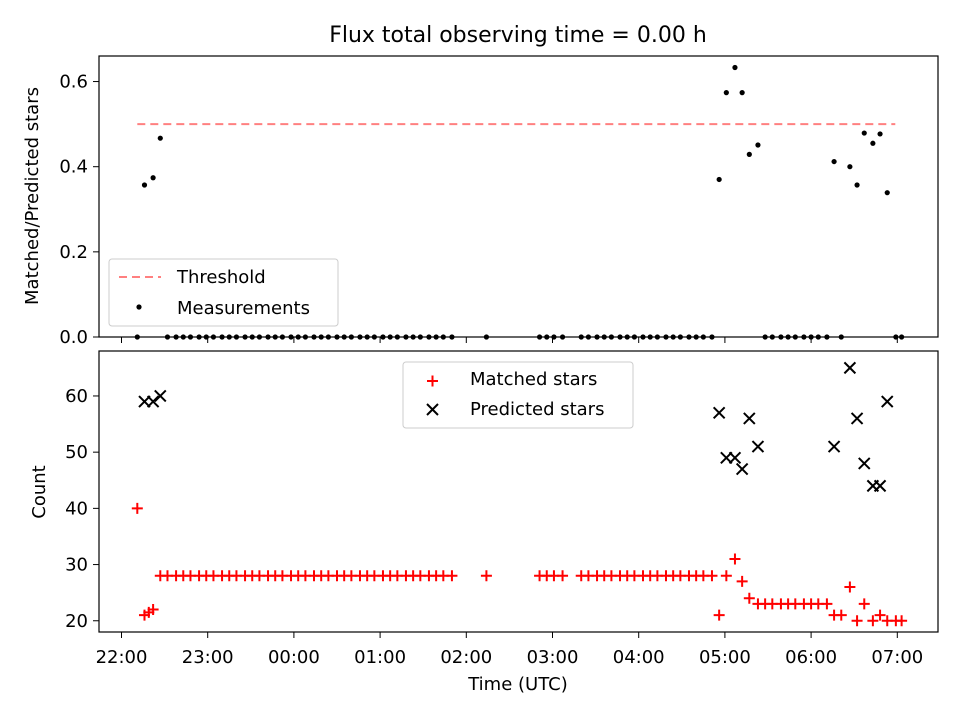 Image resolution: width=960 pixels, height=720 pixels. I want to click on top-y-tick-label: 0.0, so click(73, 337).